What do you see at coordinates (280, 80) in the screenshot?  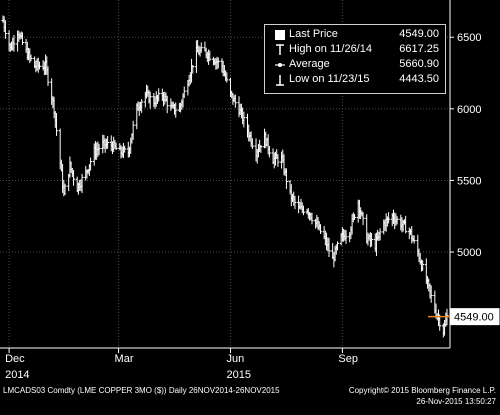 I see `legend-low-icon` at bounding box center [280, 80].